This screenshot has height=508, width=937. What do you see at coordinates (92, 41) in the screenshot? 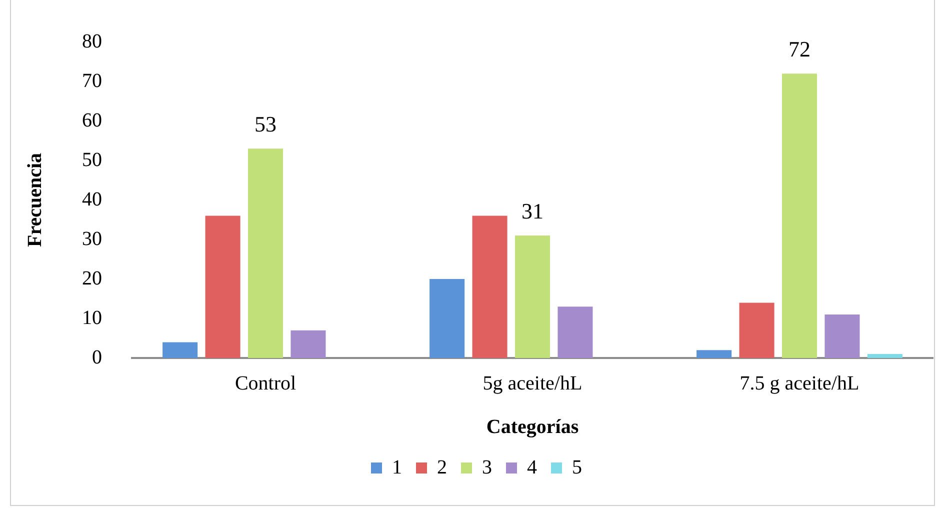
I see `y-tick-label: 80` at bounding box center [92, 41].